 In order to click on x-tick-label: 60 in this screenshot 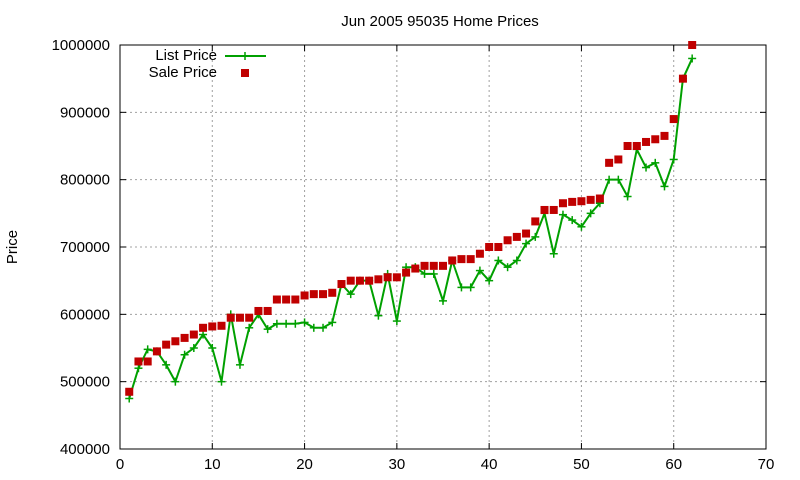, I will do `click(673, 464)`.